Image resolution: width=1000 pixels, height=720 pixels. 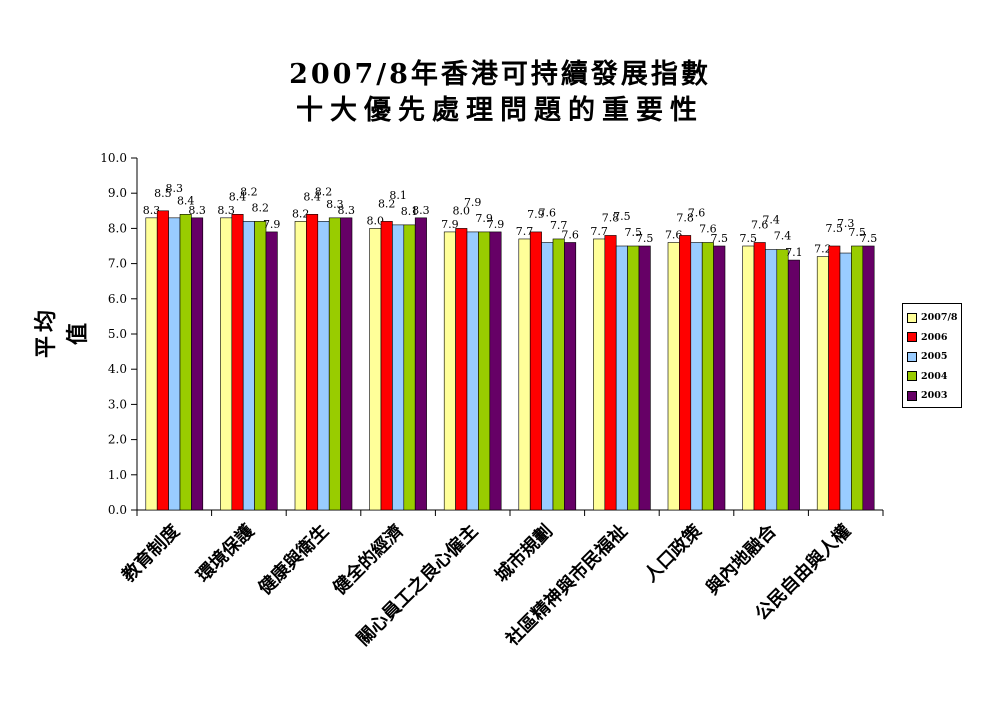 What do you see at coordinates (462, 210) in the screenshot?
I see `data-label: 8.0` at bounding box center [462, 210].